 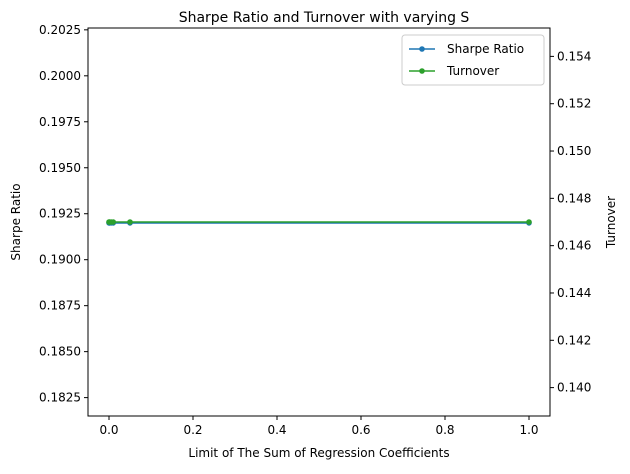 What do you see at coordinates (60, 168) in the screenshot?
I see `y-tick-label: 0.1950` at bounding box center [60, 168].